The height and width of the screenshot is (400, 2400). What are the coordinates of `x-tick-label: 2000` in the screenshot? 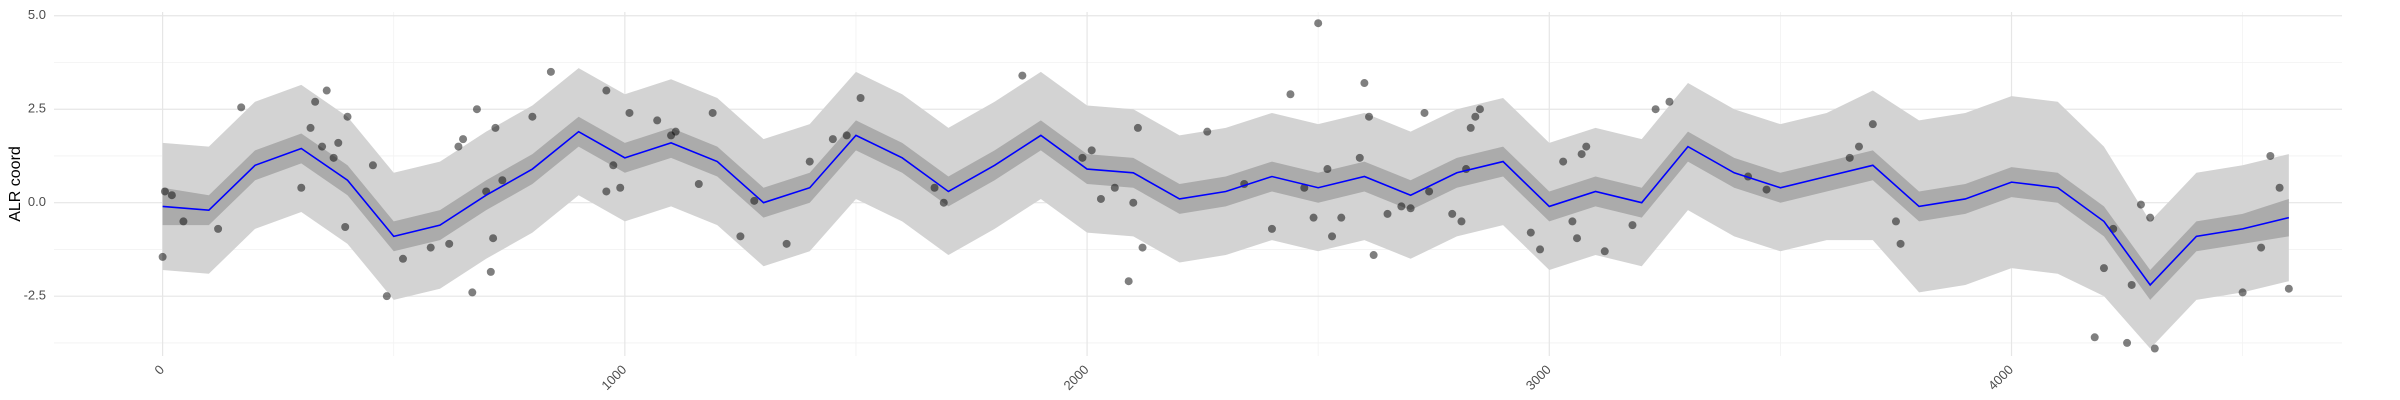 It's located at (1076, 377).